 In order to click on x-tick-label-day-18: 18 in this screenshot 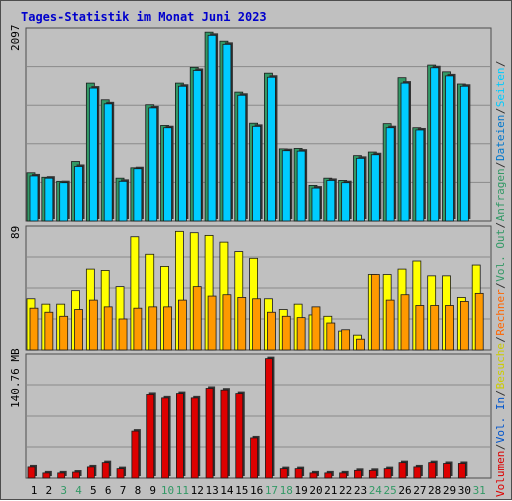, I will do `click(286, 490)`.